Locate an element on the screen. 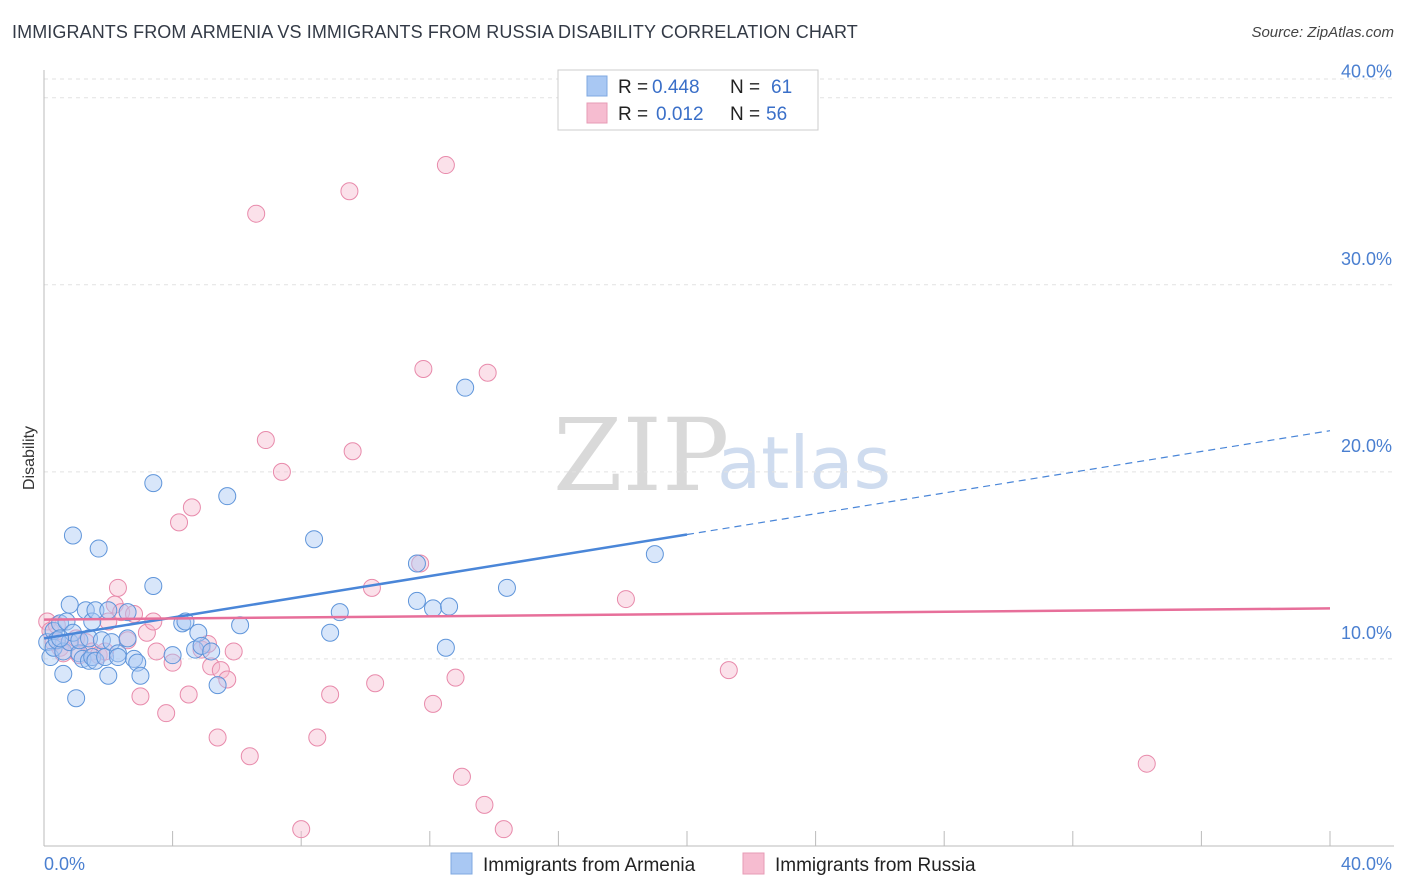  legend-row-russia: R = 0.012 N = 56 is located at coordinates (686, 113).